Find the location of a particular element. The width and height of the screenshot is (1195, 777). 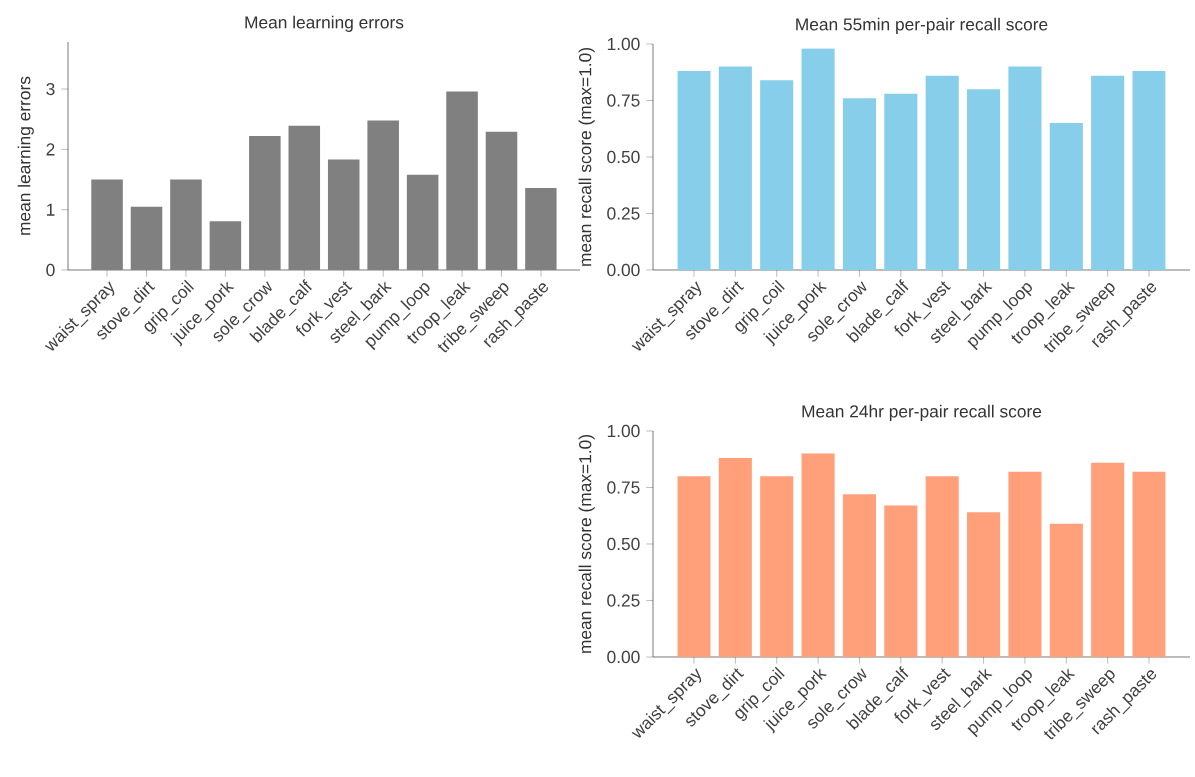

chart-title: Mean 24hr per-pair recall score is located at coordinates (922, 412).